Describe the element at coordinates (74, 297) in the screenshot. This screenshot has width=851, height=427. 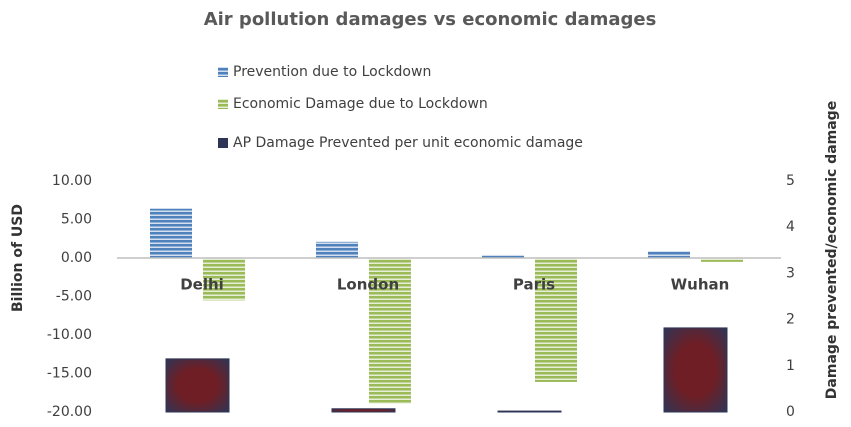
I see `y-tick-label: -5.00` at that location.